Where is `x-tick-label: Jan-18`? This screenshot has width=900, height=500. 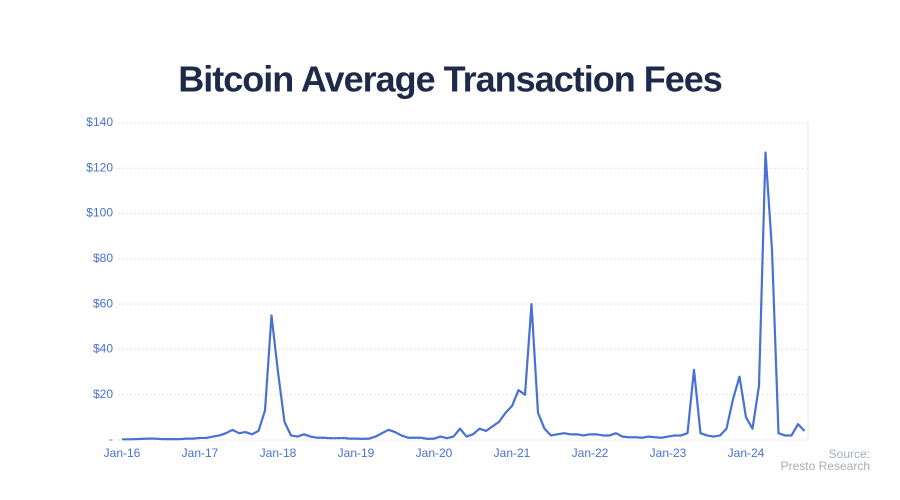 x-tick-label: Jan-18 is located at coordinates (278, 453).